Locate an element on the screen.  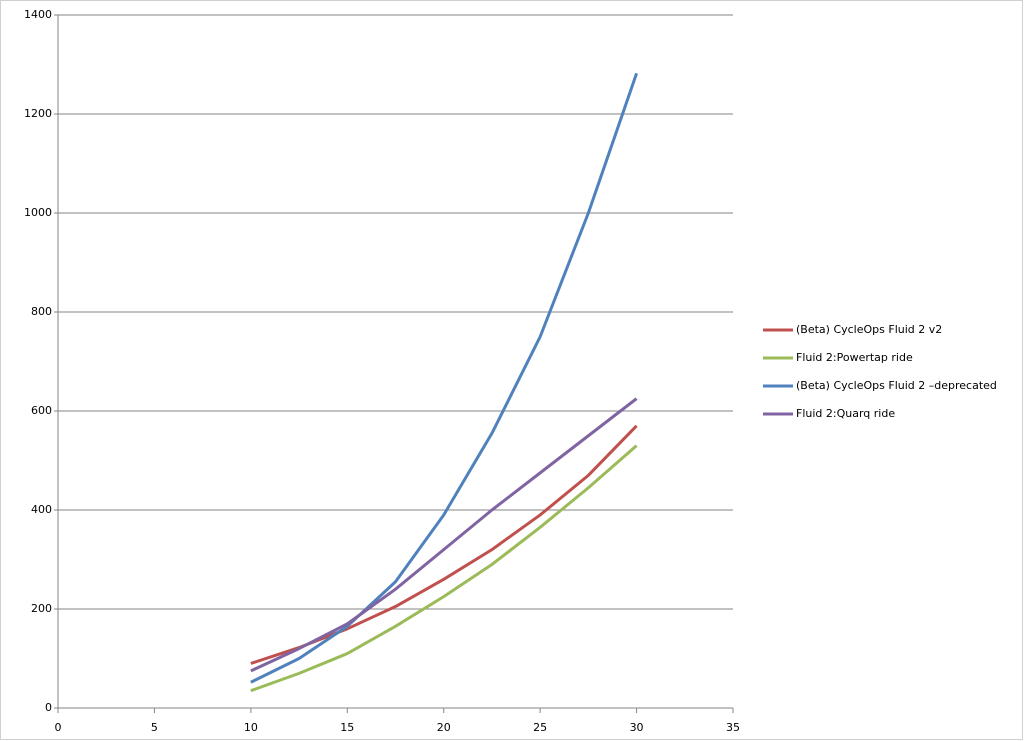
x-tick-label: 35 is located at coordinates (733, 727).